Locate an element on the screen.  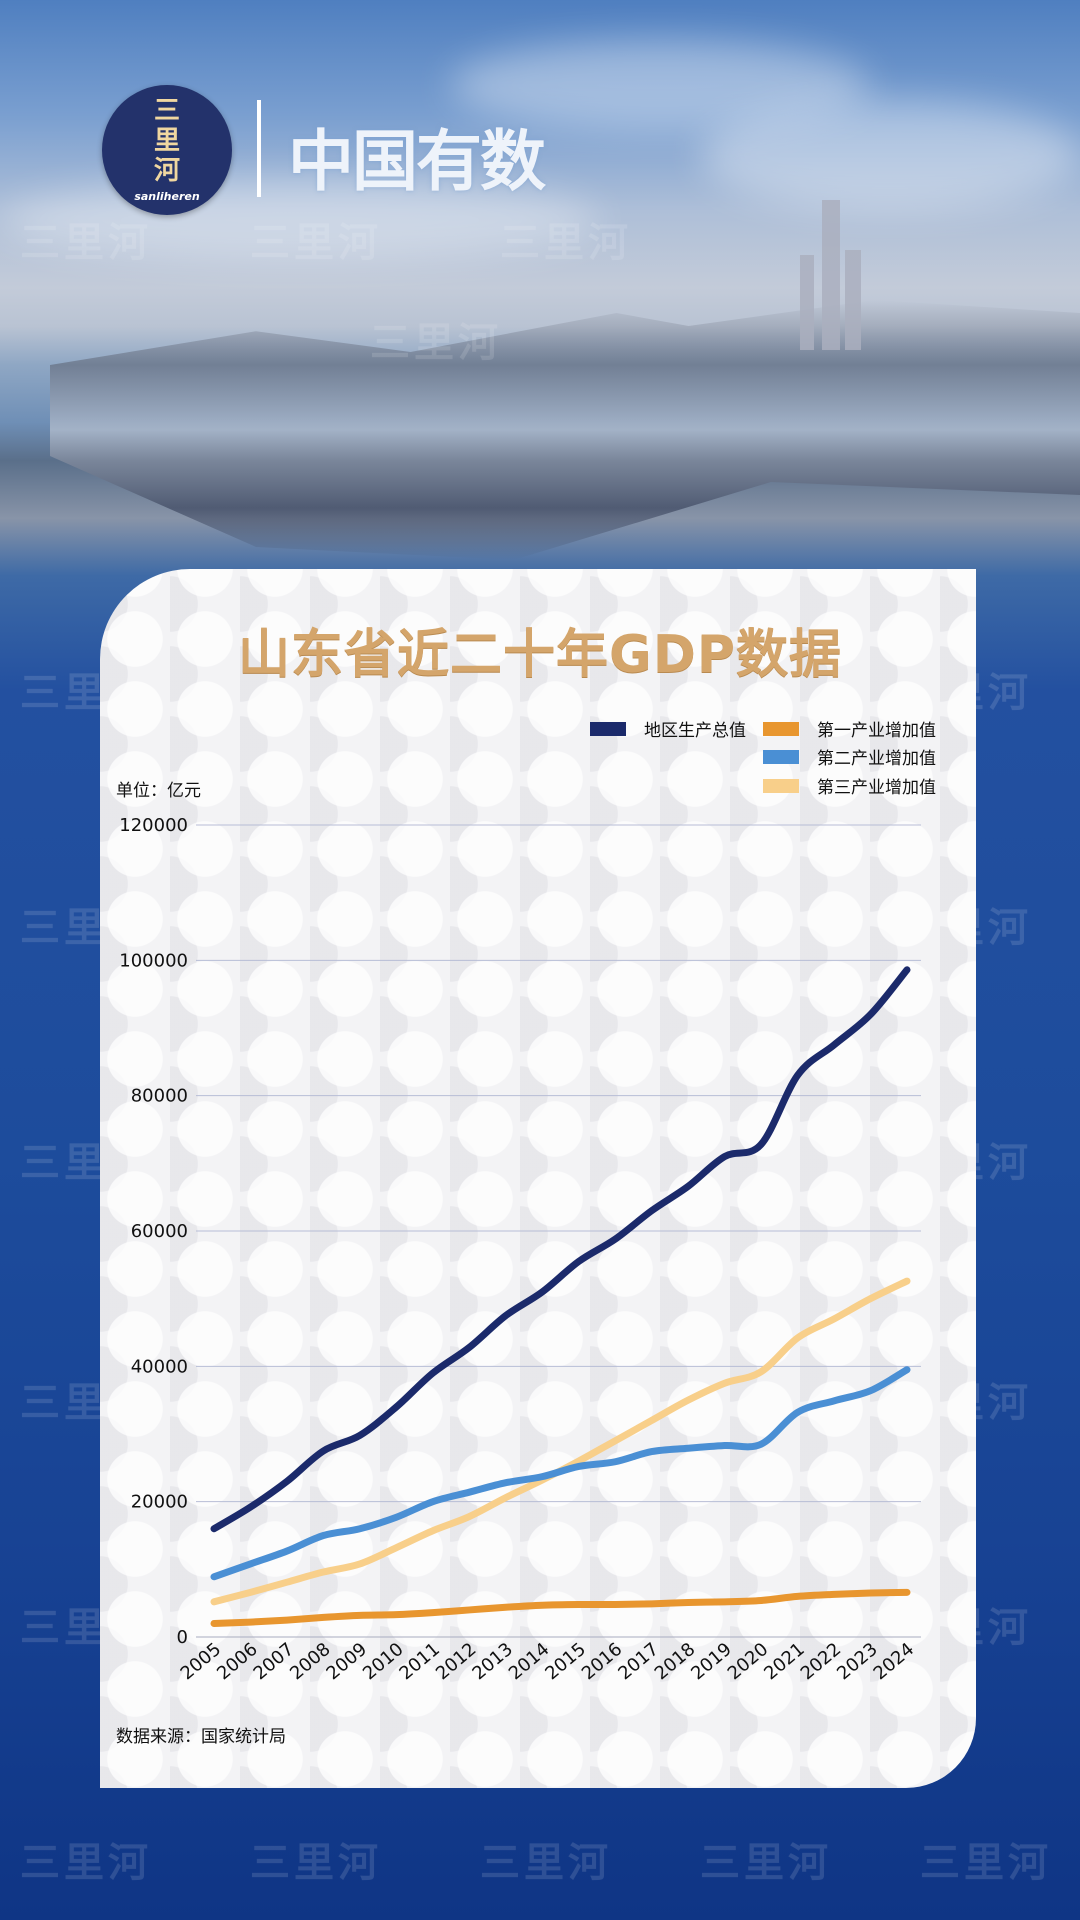
chart-title: 山东省近二十年GDP数据 is located at coordinates (540, 655).